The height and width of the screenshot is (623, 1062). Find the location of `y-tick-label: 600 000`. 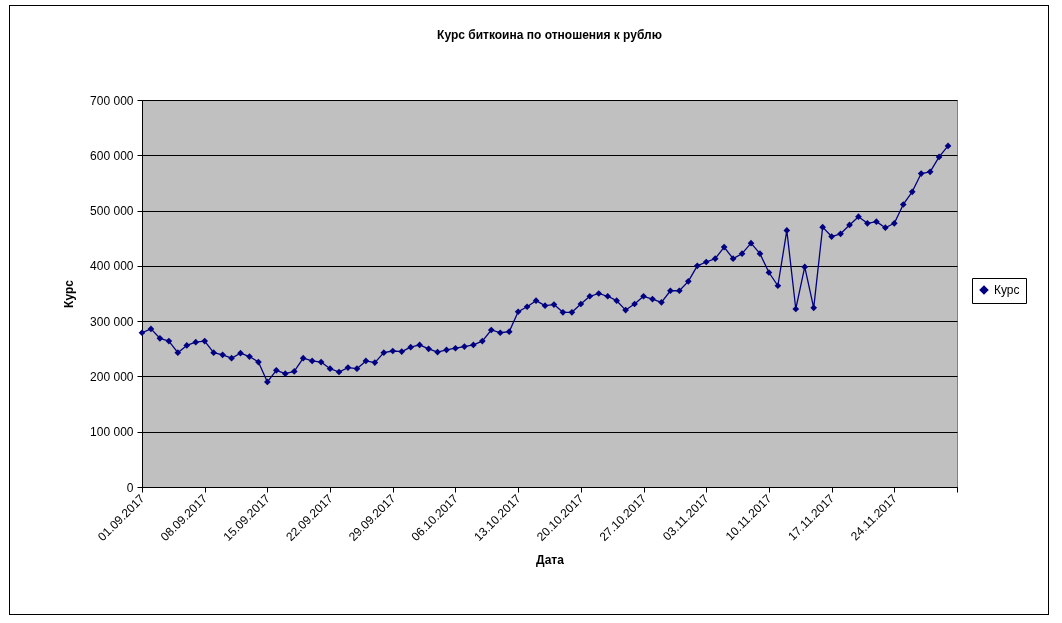

y-tick-label: 600 000 is located at coordinates (112, 155).